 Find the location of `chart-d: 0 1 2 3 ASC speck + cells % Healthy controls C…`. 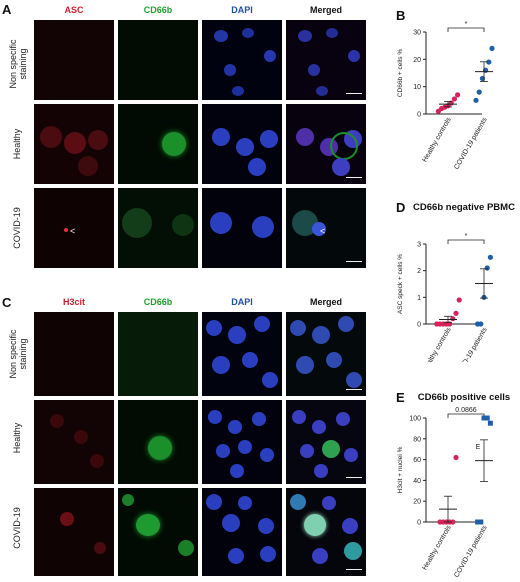

chart-d: 0 1 2 3 ASC speck + cells % Healthy controls C… is located at coordinates (445, 297).